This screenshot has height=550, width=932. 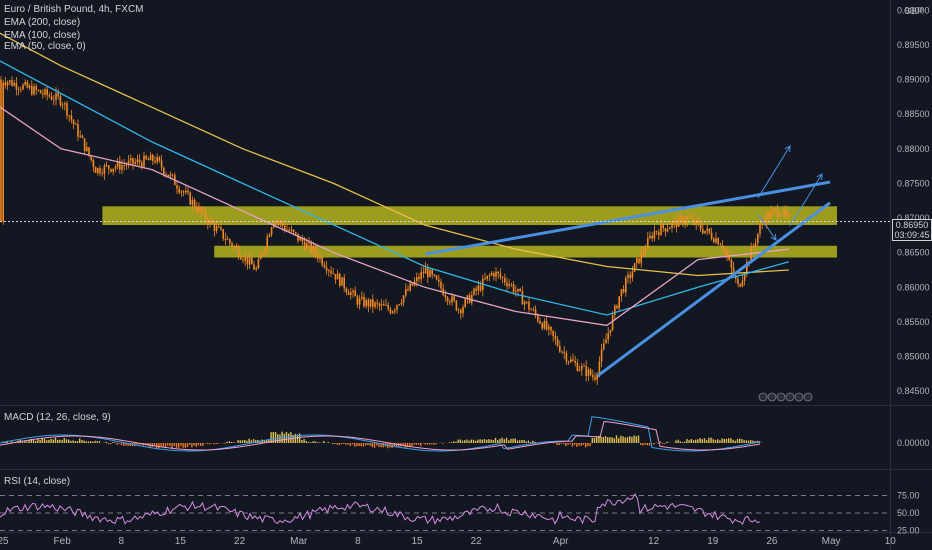 I want to click on last-price: 0.86950, so click(x=912, y=225).